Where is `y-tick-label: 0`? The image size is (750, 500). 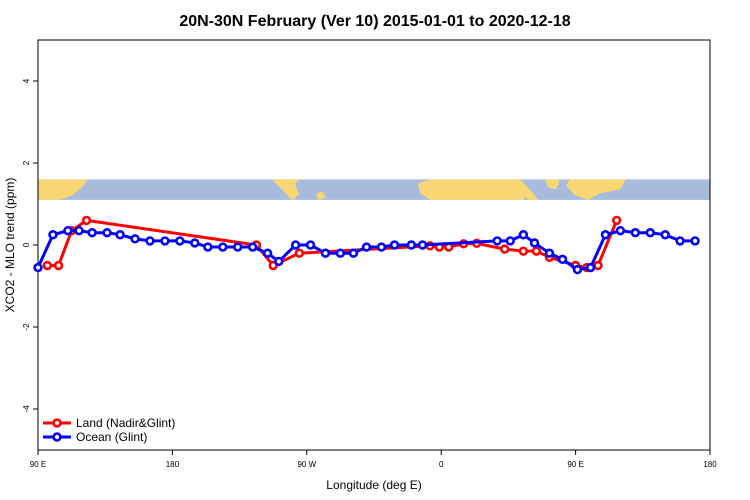
y-tick-label: 0 is located at coordinates (26, 244).